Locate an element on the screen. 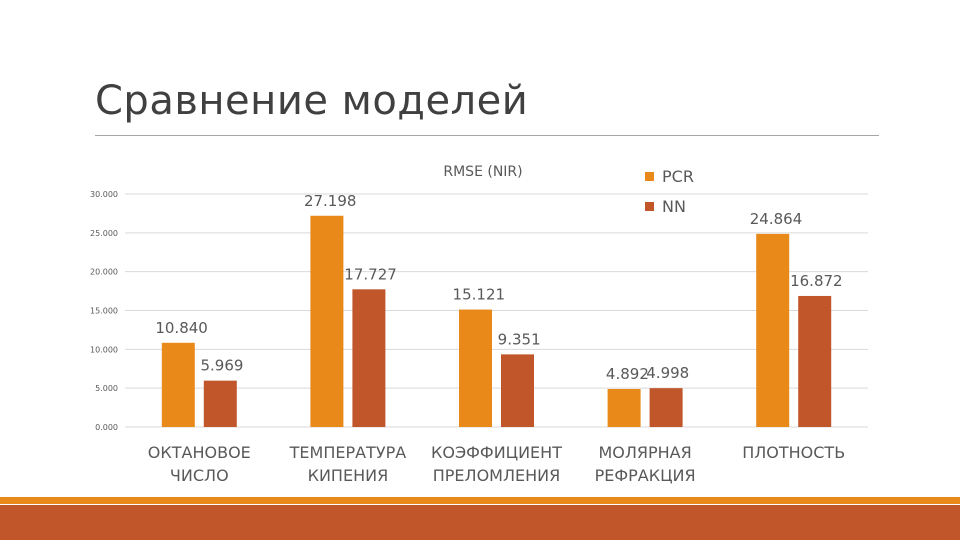 The image size is (960, 540). y-axis-ticks: 0.000 5.000 10.000 15.000 20.000 25.000 30.000 is located at coordinates (104, 311).